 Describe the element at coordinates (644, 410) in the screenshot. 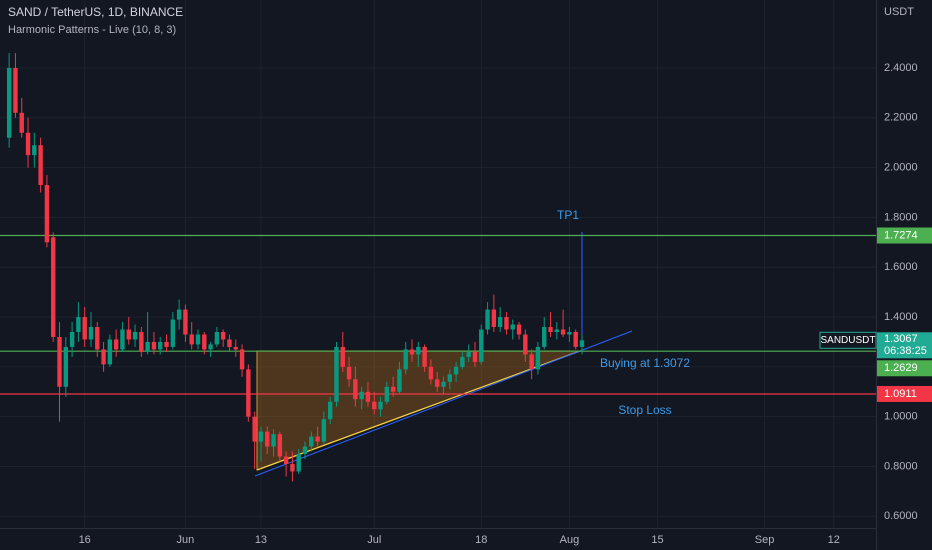

I see `annotation: Stop Loss` at that location.